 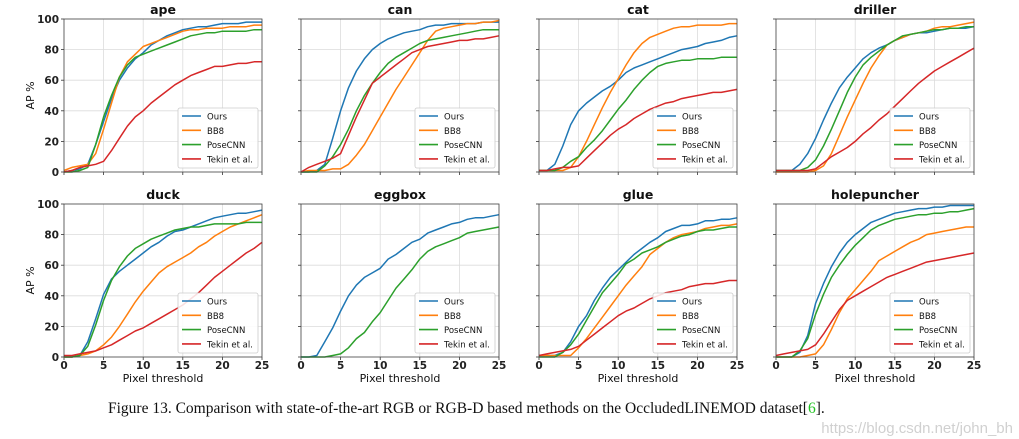 What do you see at coordinates (400, 9) in the screenshot?
I see `subplot-title: can` at bounding box center [400, 9].